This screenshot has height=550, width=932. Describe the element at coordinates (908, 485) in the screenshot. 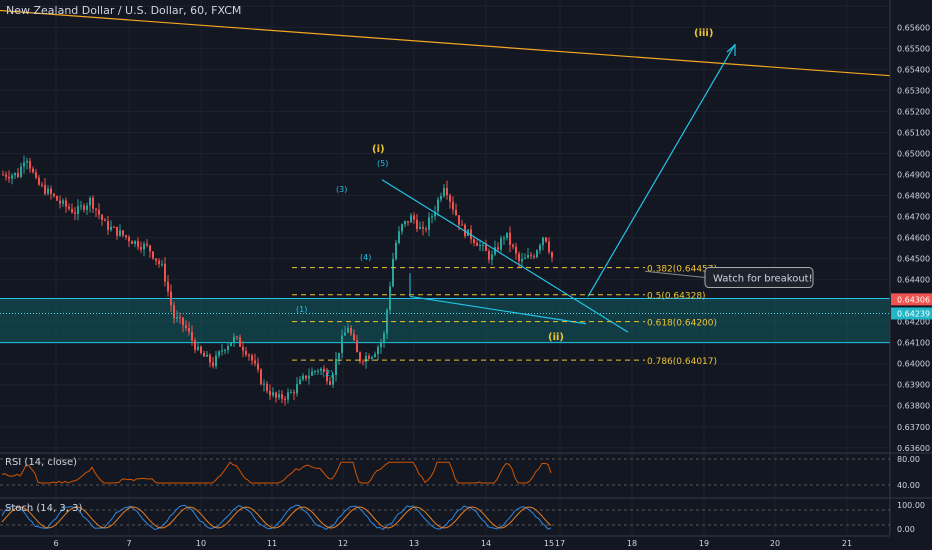

I see `rsi-tick-label: 40.00` at that location.